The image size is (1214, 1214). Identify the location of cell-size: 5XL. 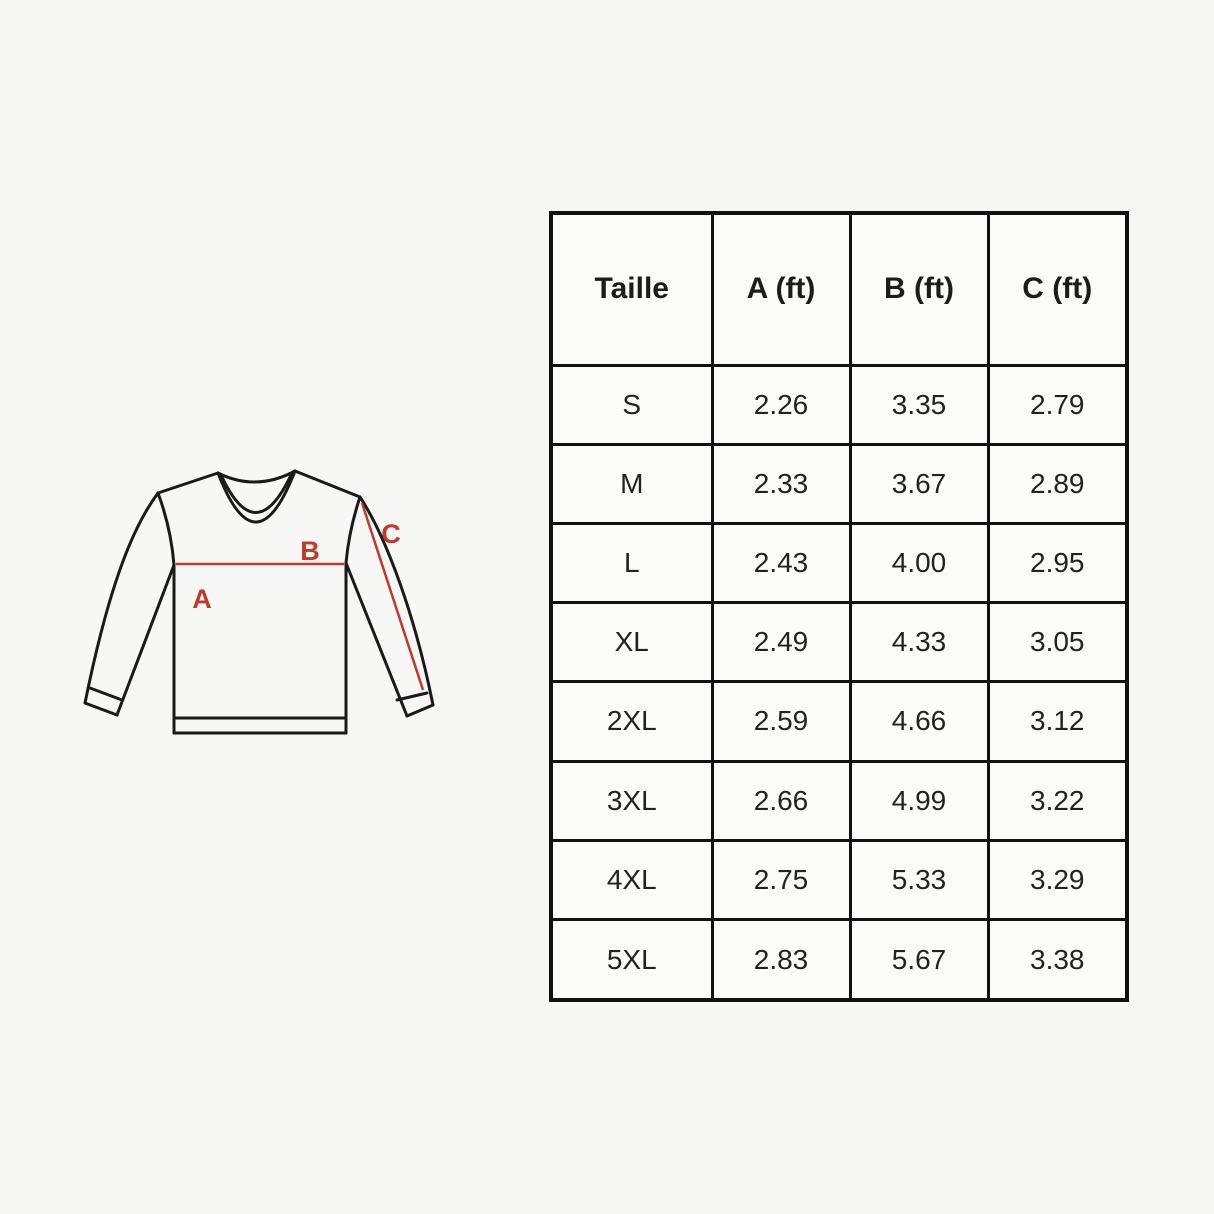
(631, 960).